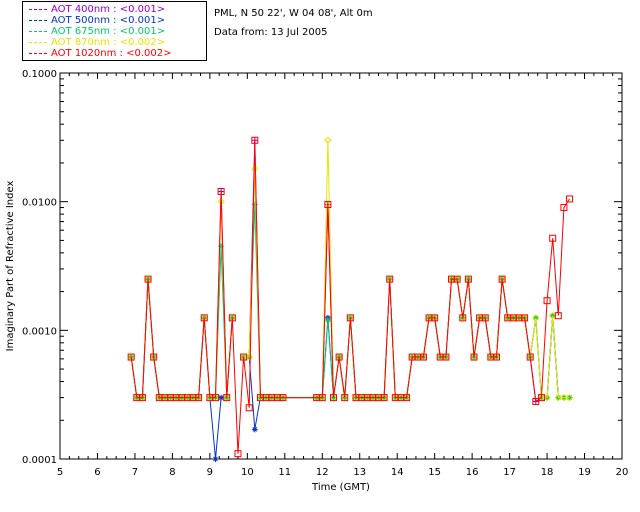 The image size is (640, 512). What do you see at coordinates (509, 472) in the screenshot?
I see `x-tick-label: 17` at bounding box center [509, 472].